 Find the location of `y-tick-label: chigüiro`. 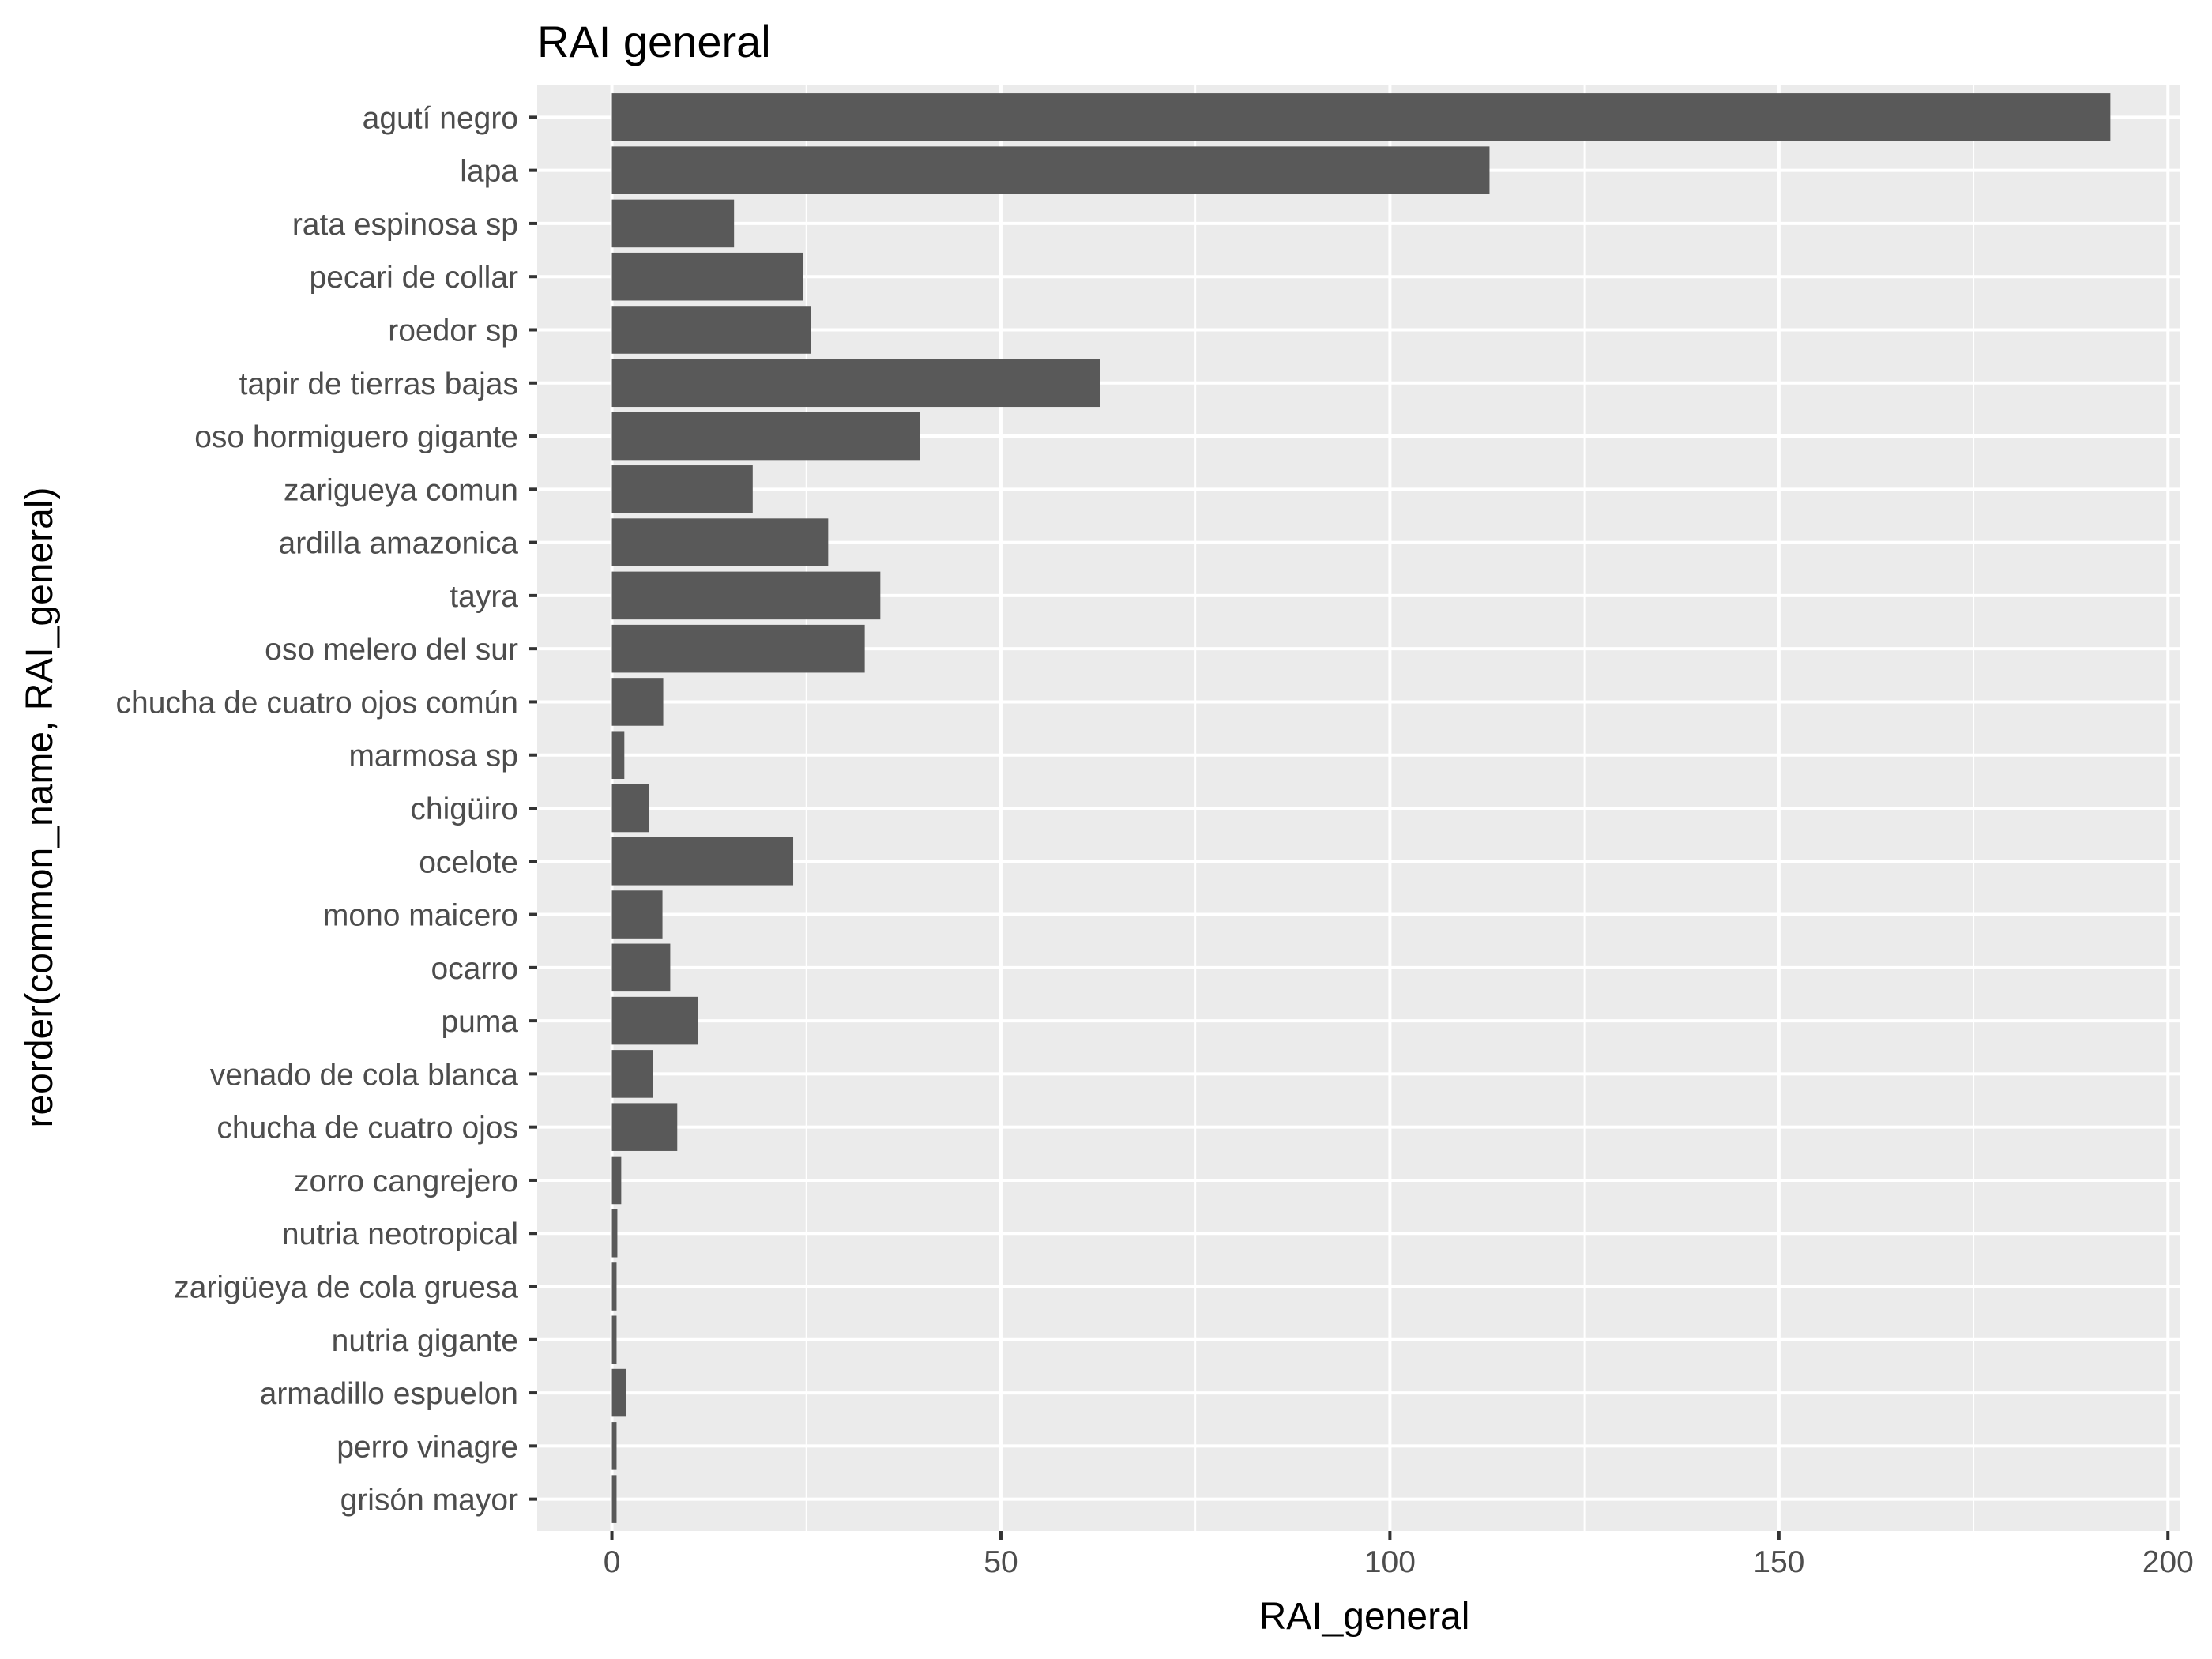

y-tick-label: chigüiro is located at coordinates (464, 809).